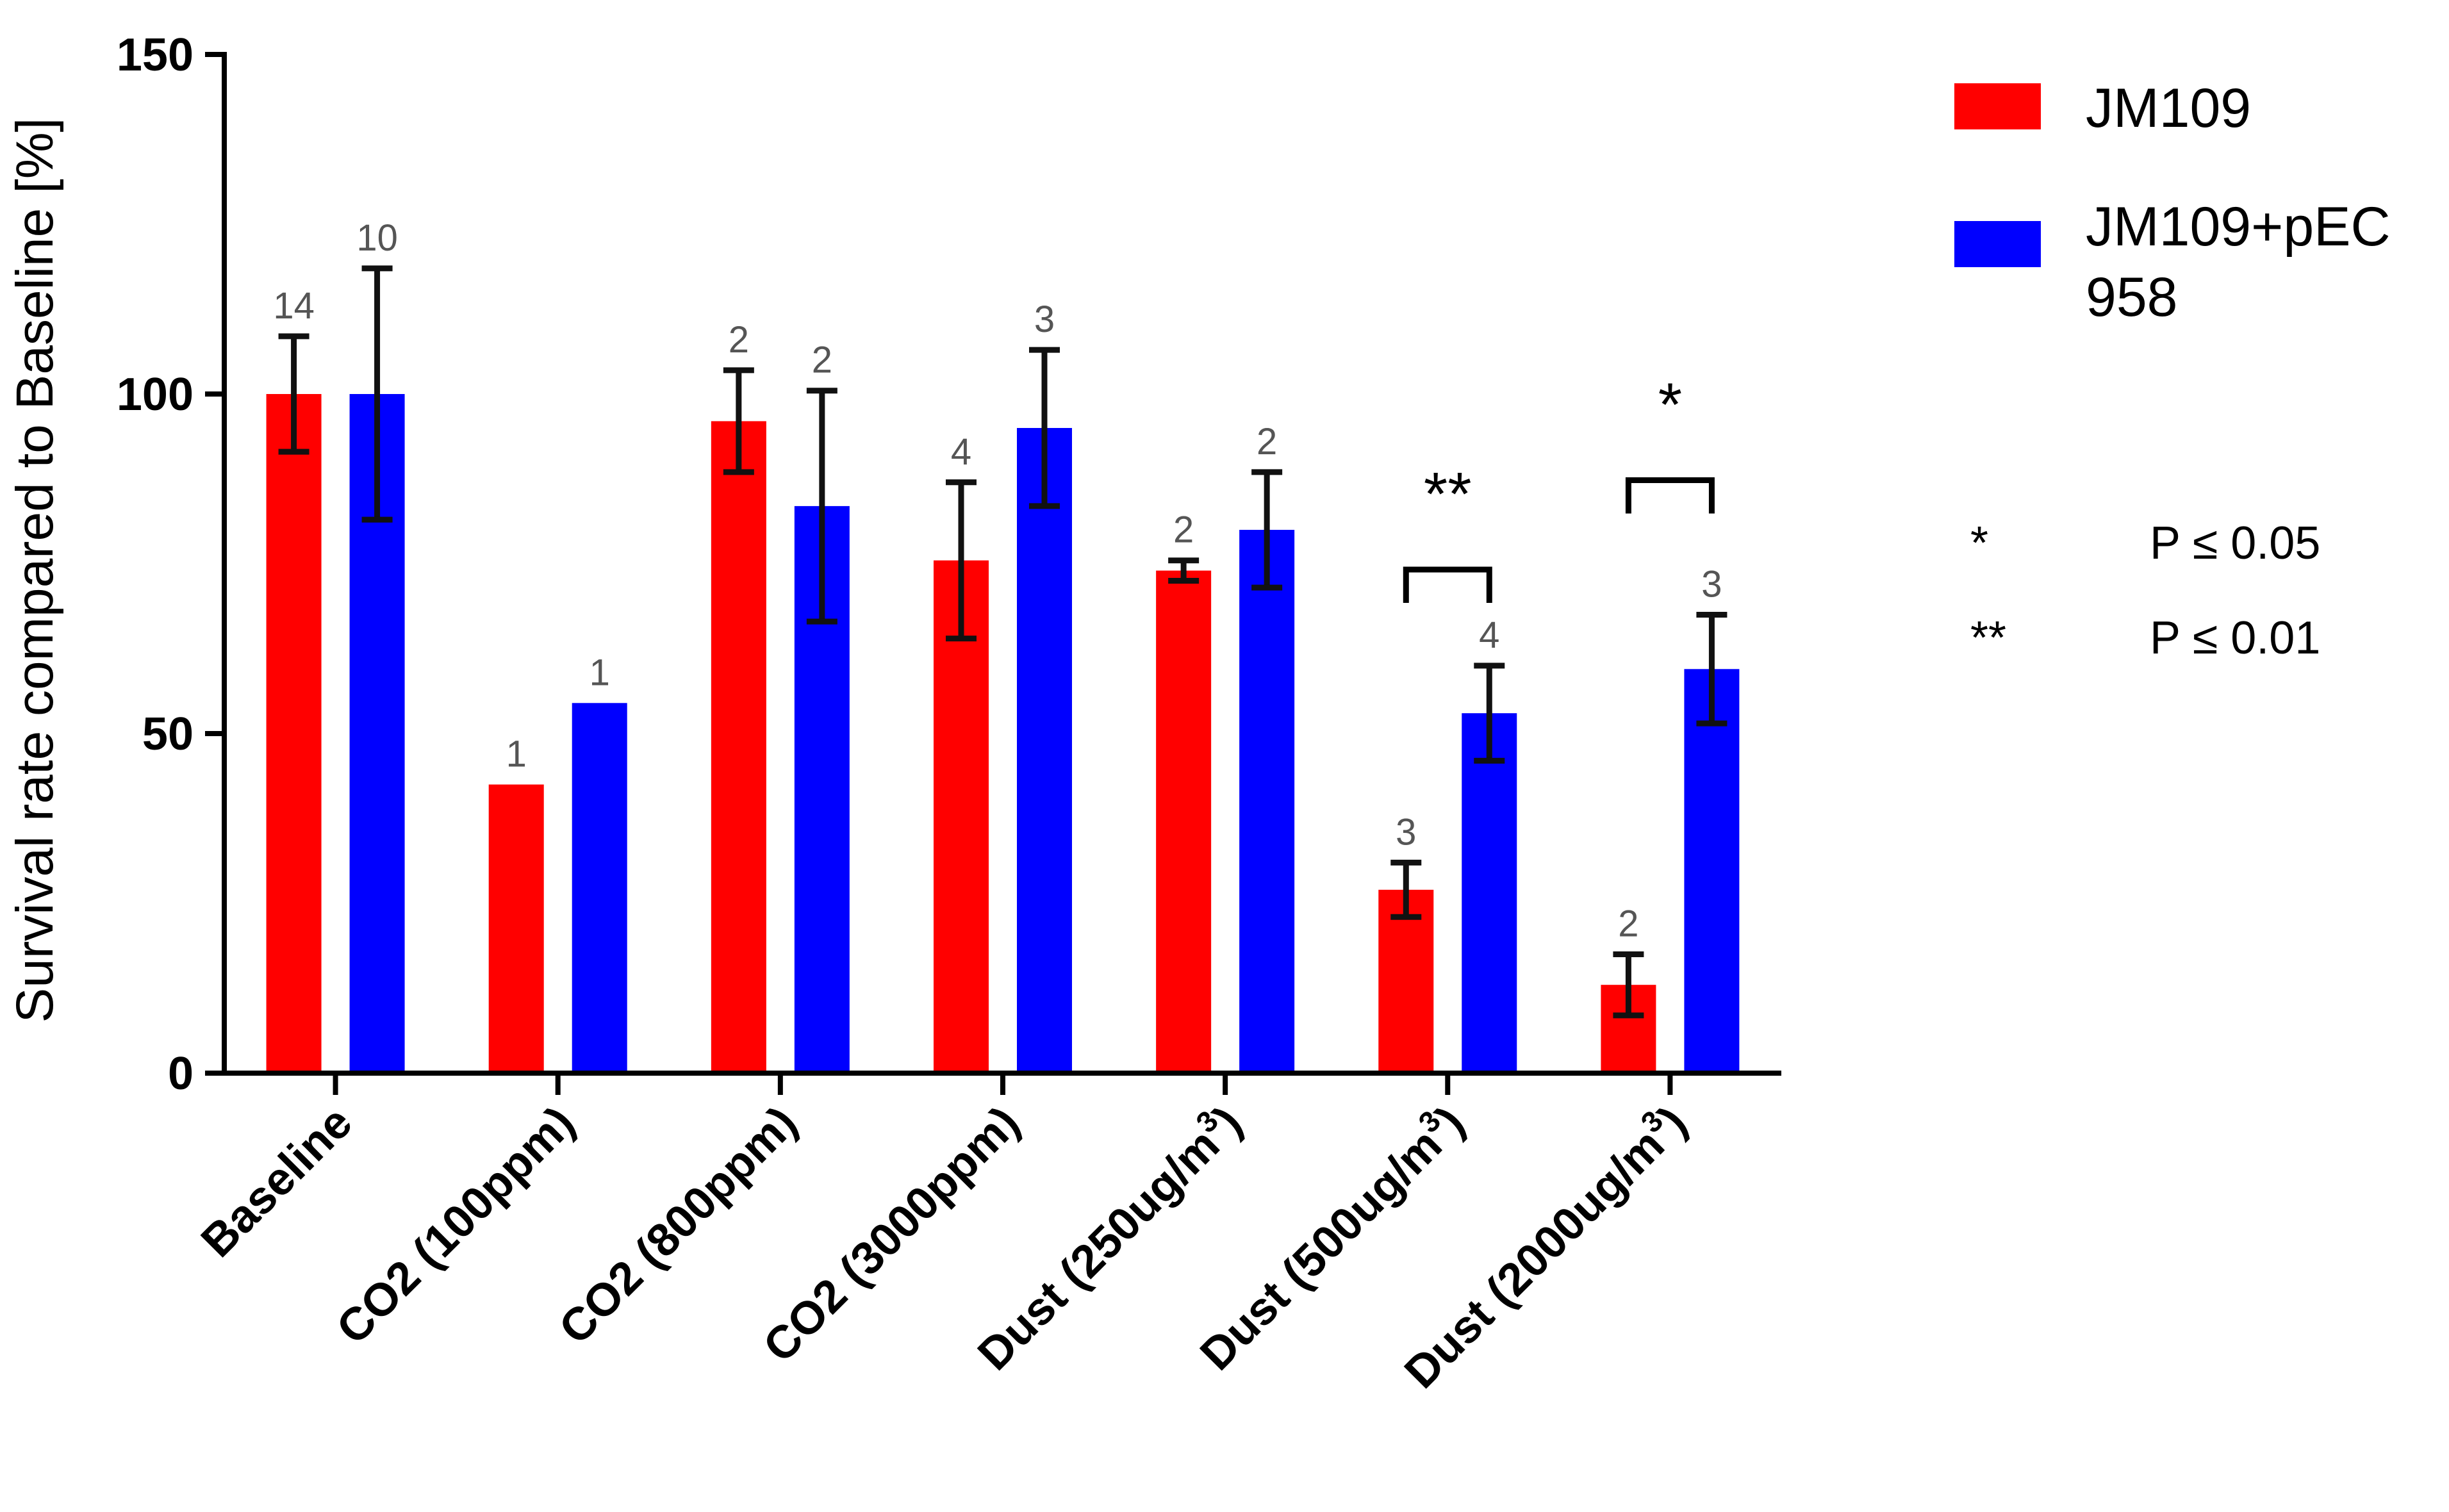  Describe the element at coordinates (2238, 227) in the screenshot. I see `legend-label: JM109+pEC` at that location.